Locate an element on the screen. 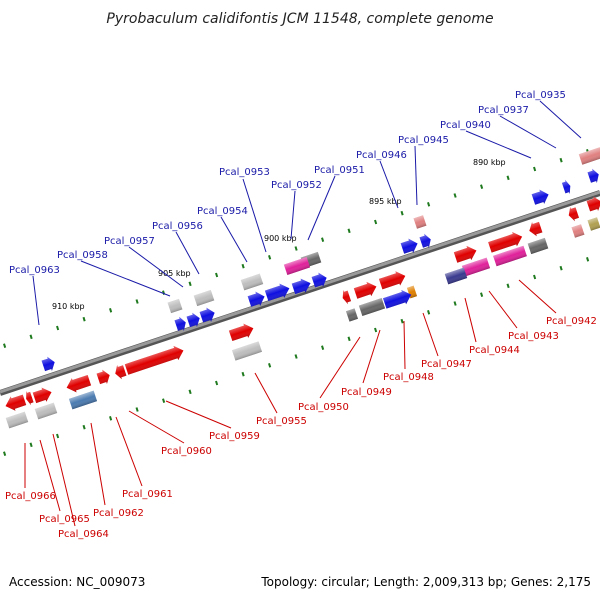 This screenshot has width=600, height=600. scale-label-905: 905 kbp is located at coordinates (174, 273).